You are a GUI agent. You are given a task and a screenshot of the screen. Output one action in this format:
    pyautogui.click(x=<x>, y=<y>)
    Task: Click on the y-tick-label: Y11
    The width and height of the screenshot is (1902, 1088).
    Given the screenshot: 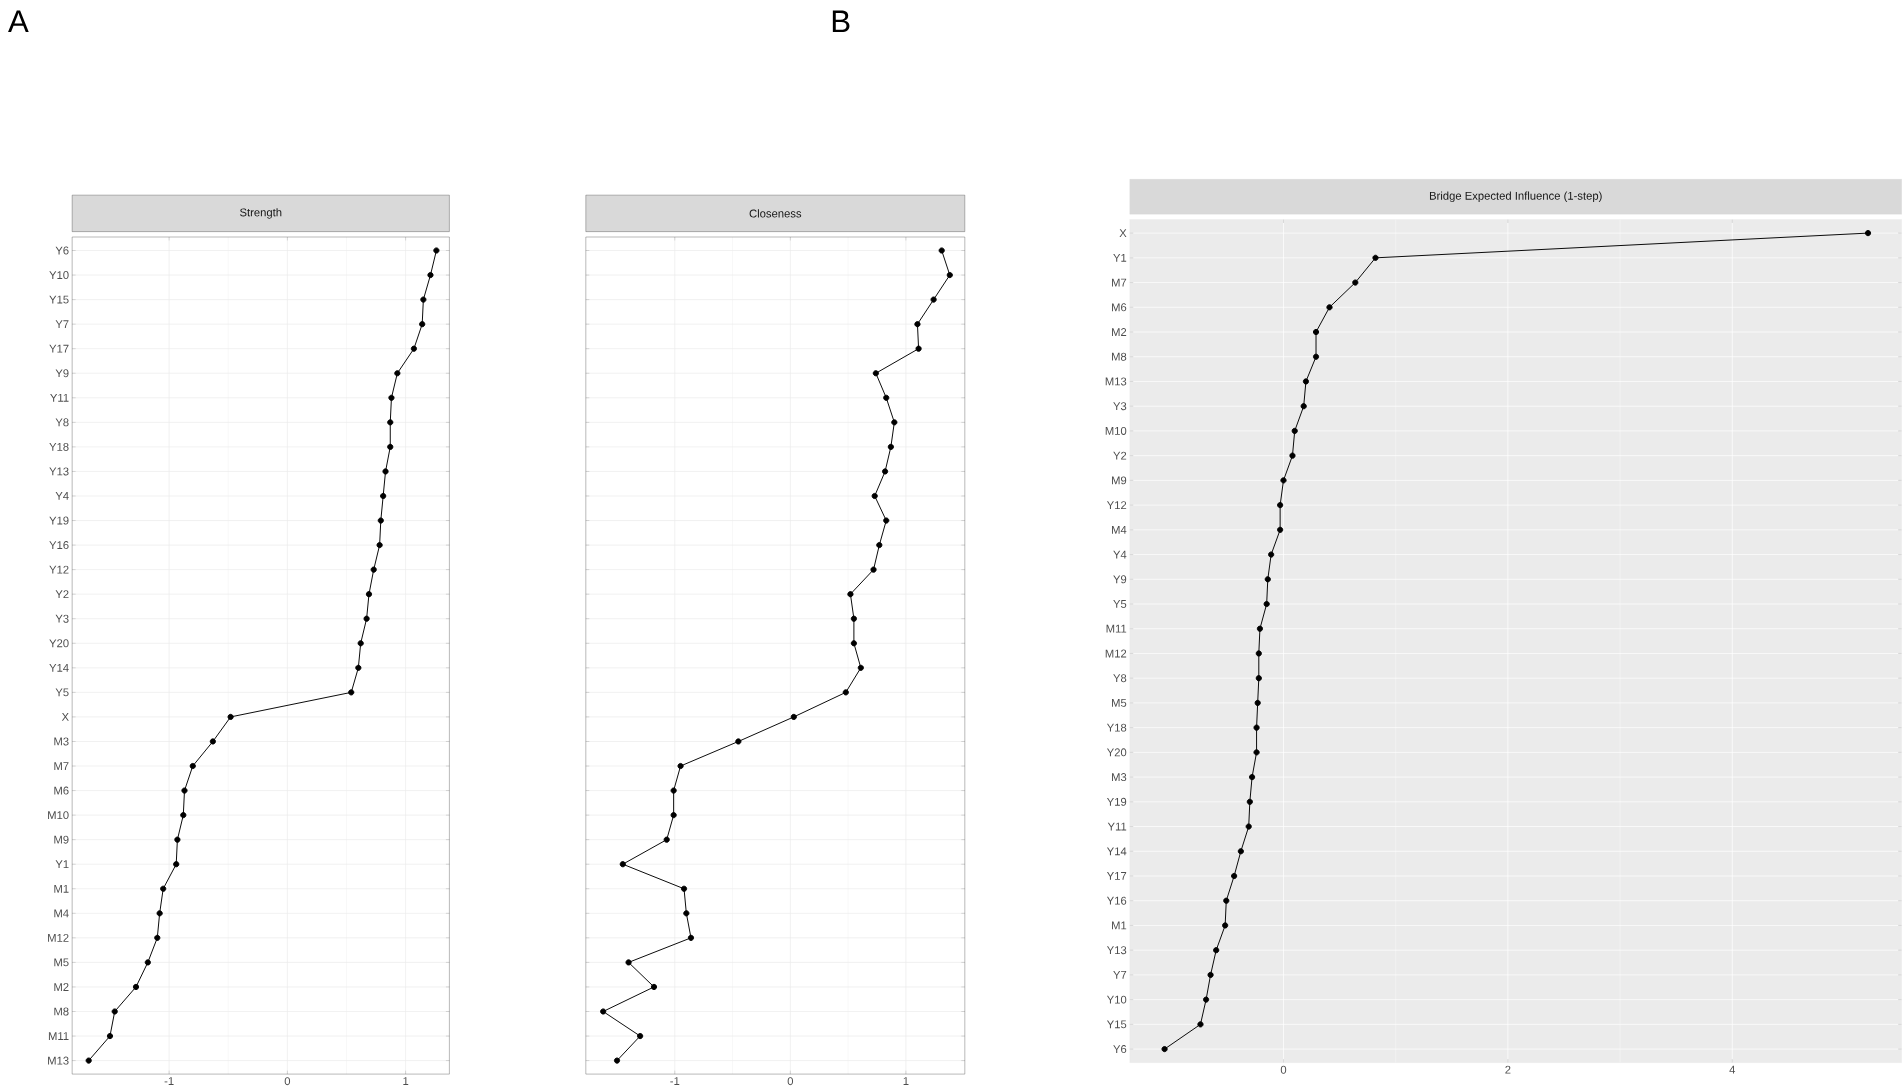 What is the action you would take?
    pyautogui.click(x=59, y=397)
    